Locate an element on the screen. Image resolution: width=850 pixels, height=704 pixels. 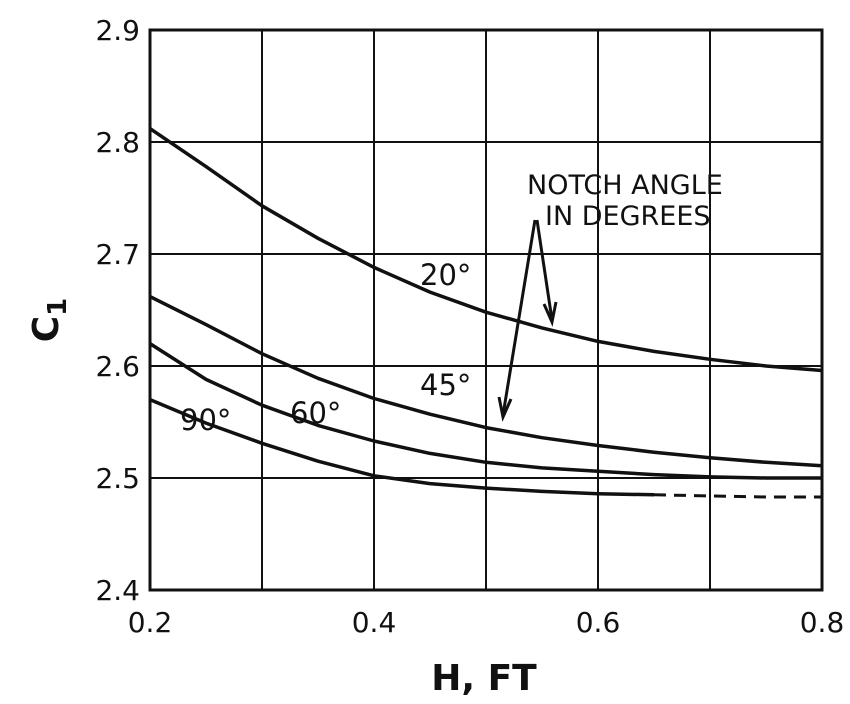
x-tick-label: 0.2 is located at coordinates (150, 622).